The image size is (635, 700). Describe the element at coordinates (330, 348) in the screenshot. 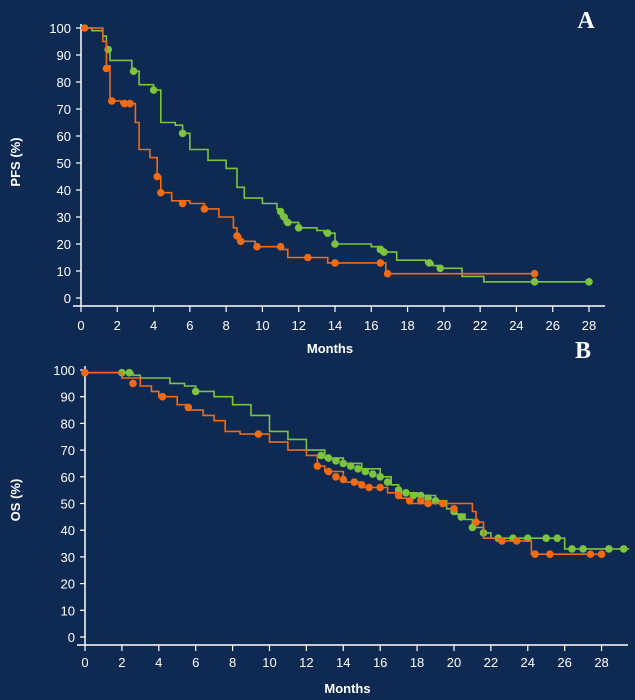

I see `x-axis-label: Months` at that location.